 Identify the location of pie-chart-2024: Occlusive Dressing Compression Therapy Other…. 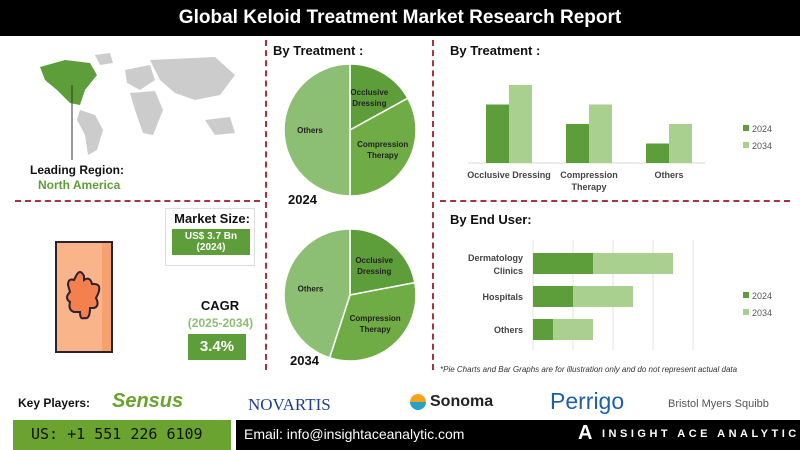
(350, 130).